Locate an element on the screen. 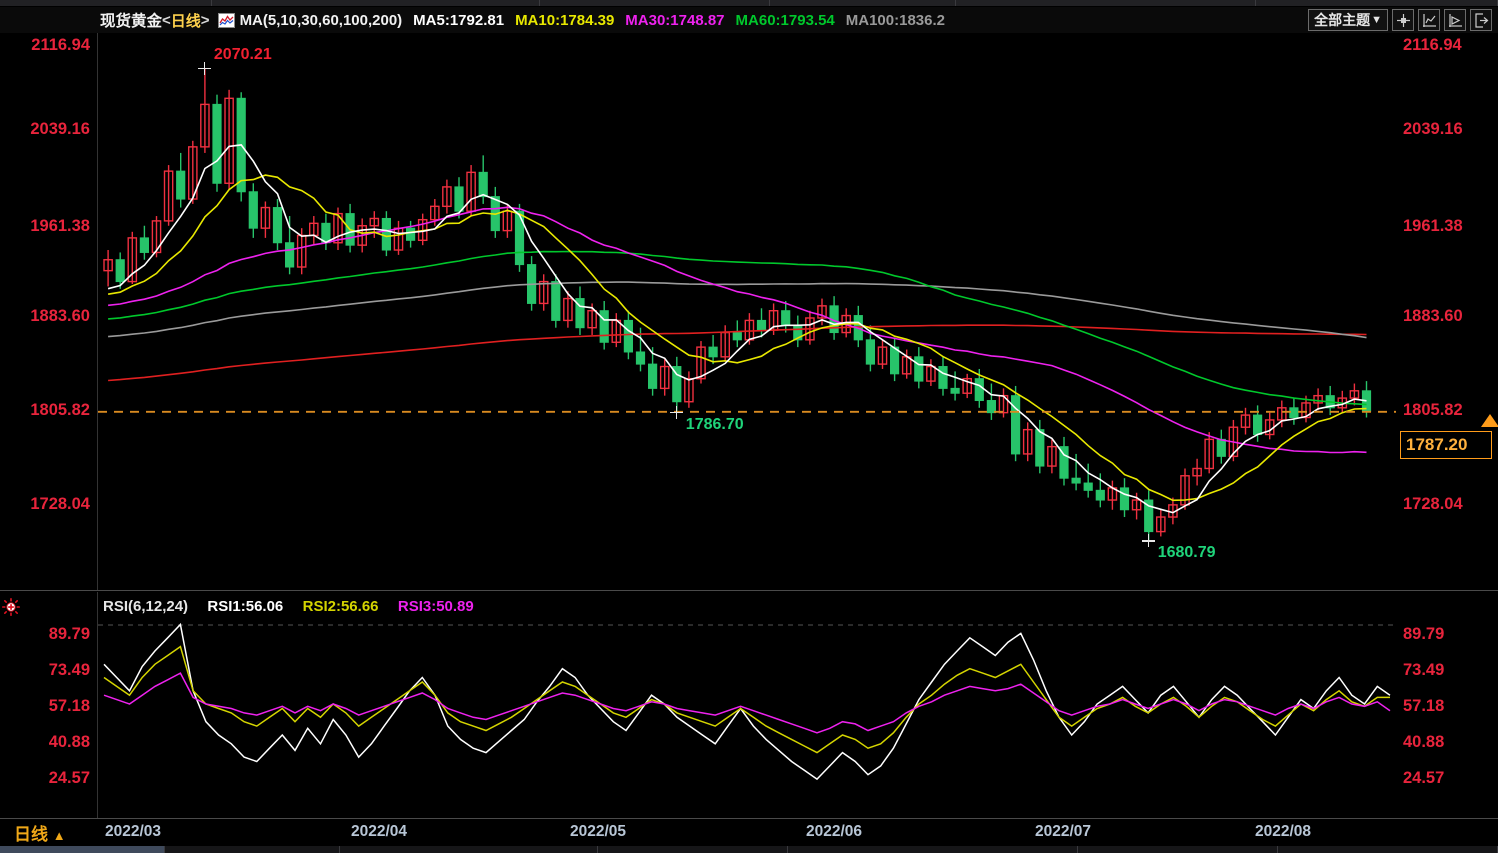 The image size is (1498, 853). status-bar-sliver is located at coordinates (749, 849).